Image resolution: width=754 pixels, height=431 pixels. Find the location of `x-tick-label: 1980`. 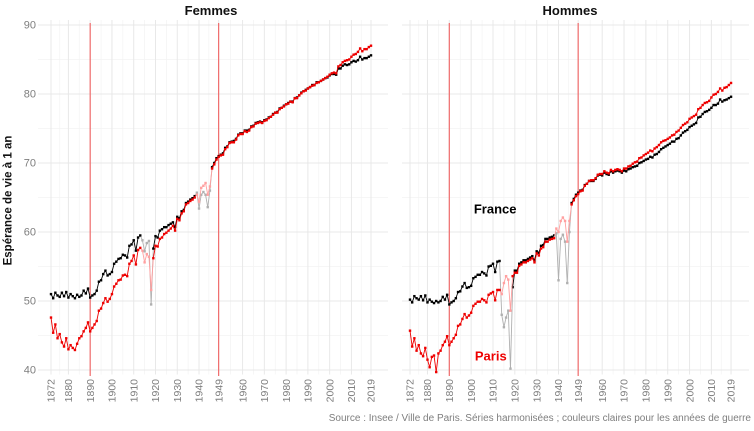

x-tick-label: 1980 is located at coordinates (647, 391).